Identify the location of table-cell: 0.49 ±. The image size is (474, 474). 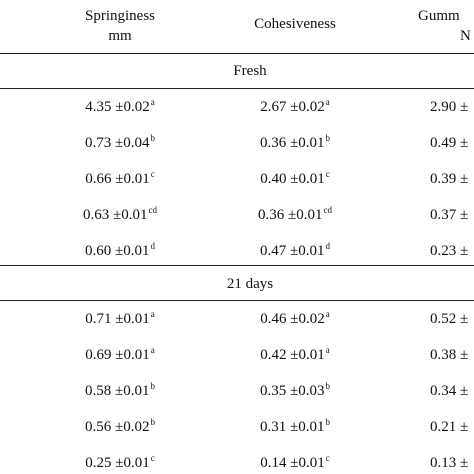
(449, 143).